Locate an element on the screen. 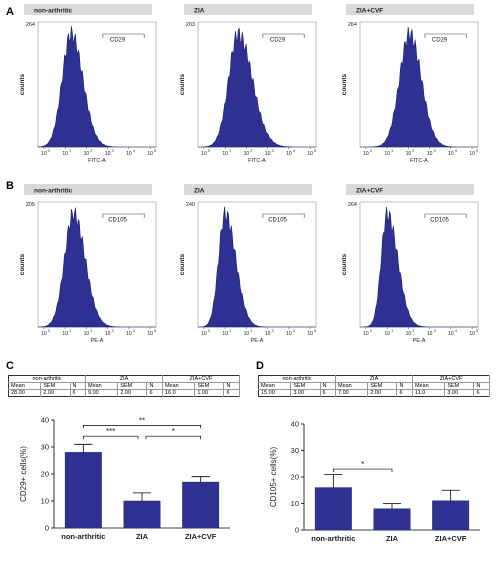 Image resolution: width=500 pixels, height=571 pixels. y-axis-label: CD29+ cells(%) is located at coordinates (23, 474).